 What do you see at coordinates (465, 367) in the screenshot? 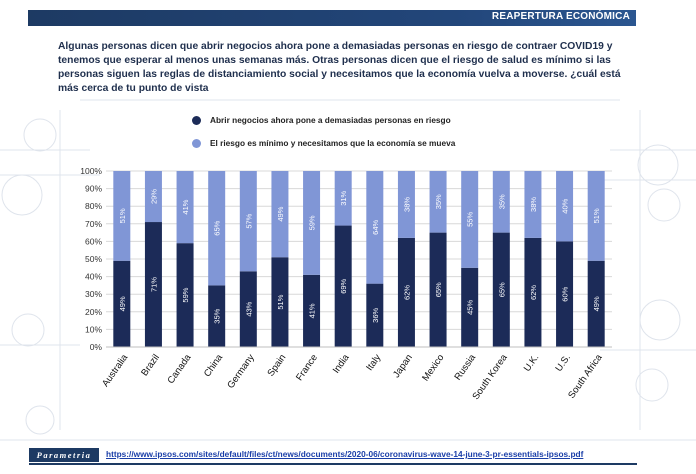
I see `x-category-label: Russia` at bounding box center [465, 367].